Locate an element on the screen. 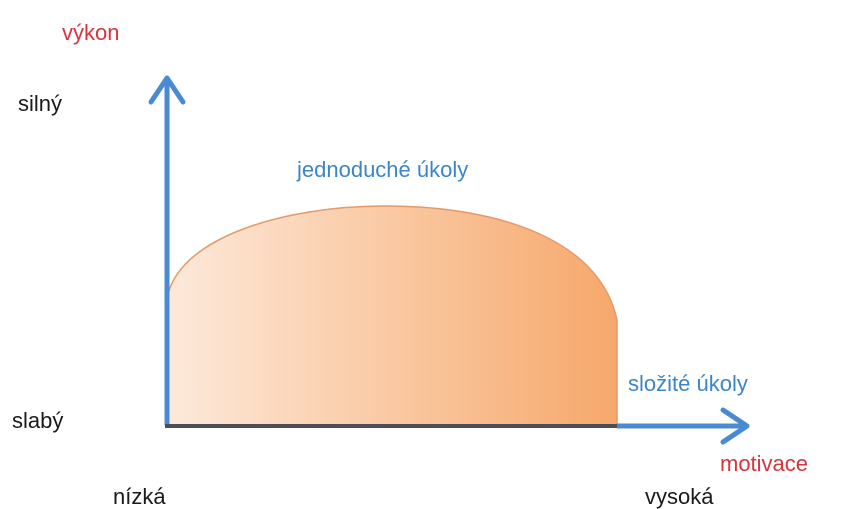  y-low-label: slabý is located at coordinates (37, 420).